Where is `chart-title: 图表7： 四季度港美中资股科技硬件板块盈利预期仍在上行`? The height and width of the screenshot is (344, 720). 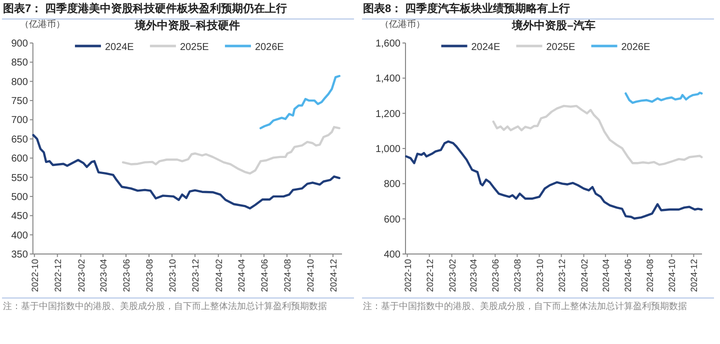 chart-title: 图表7： 四季度港美中资股科技硬件板块盈利预期仍在上行 is located at coordinates (145, 8).